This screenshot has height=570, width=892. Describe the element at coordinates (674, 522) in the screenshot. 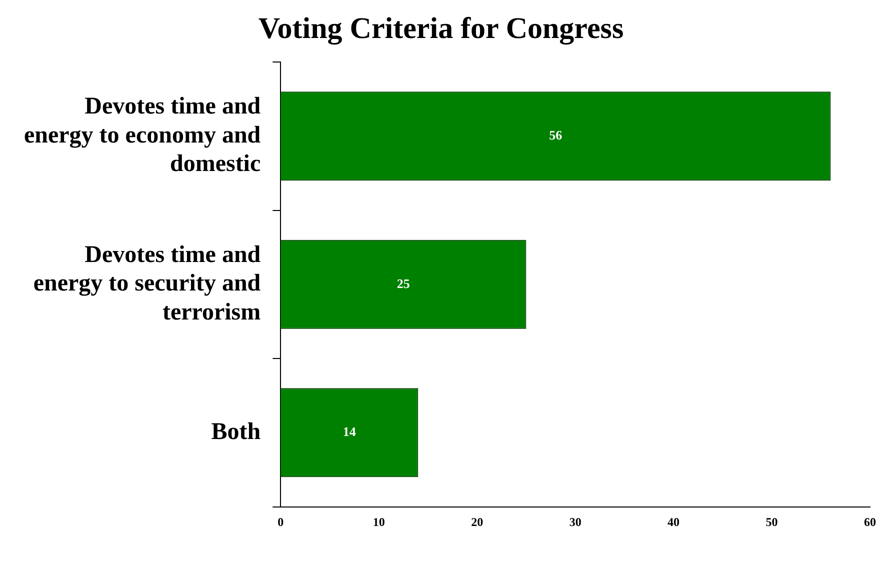

I see `x-tick-label: 40` at that location.